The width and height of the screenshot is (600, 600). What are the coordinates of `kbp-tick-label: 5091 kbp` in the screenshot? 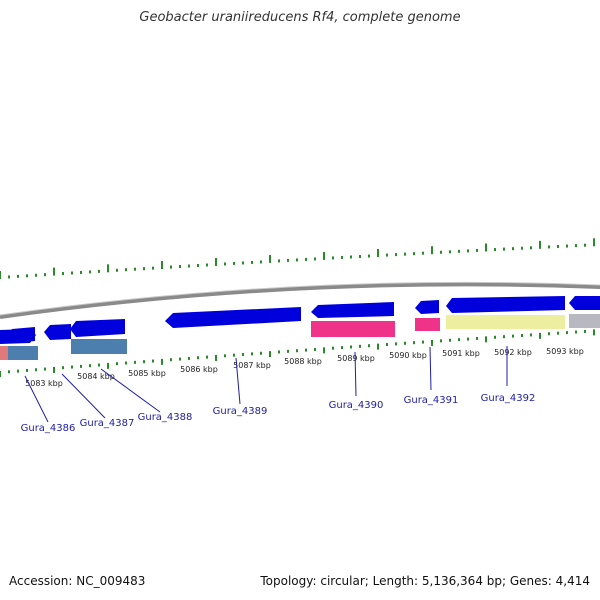 It's located at (461, 353).